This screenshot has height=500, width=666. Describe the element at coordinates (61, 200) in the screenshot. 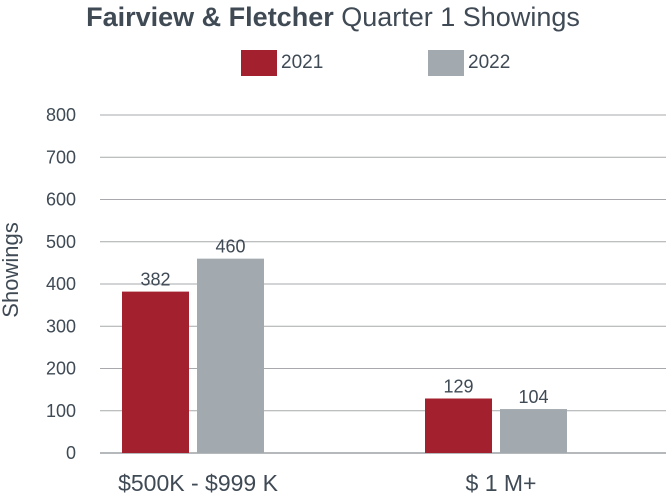

I see `y-tick-label-600: 600` at that location.